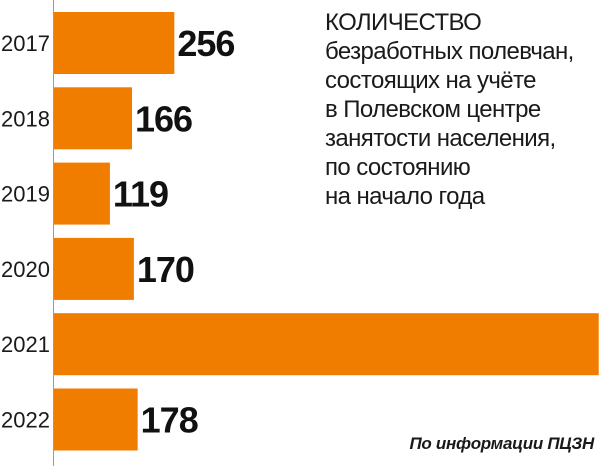  I want to click on bar-2020, so click(94, 268).